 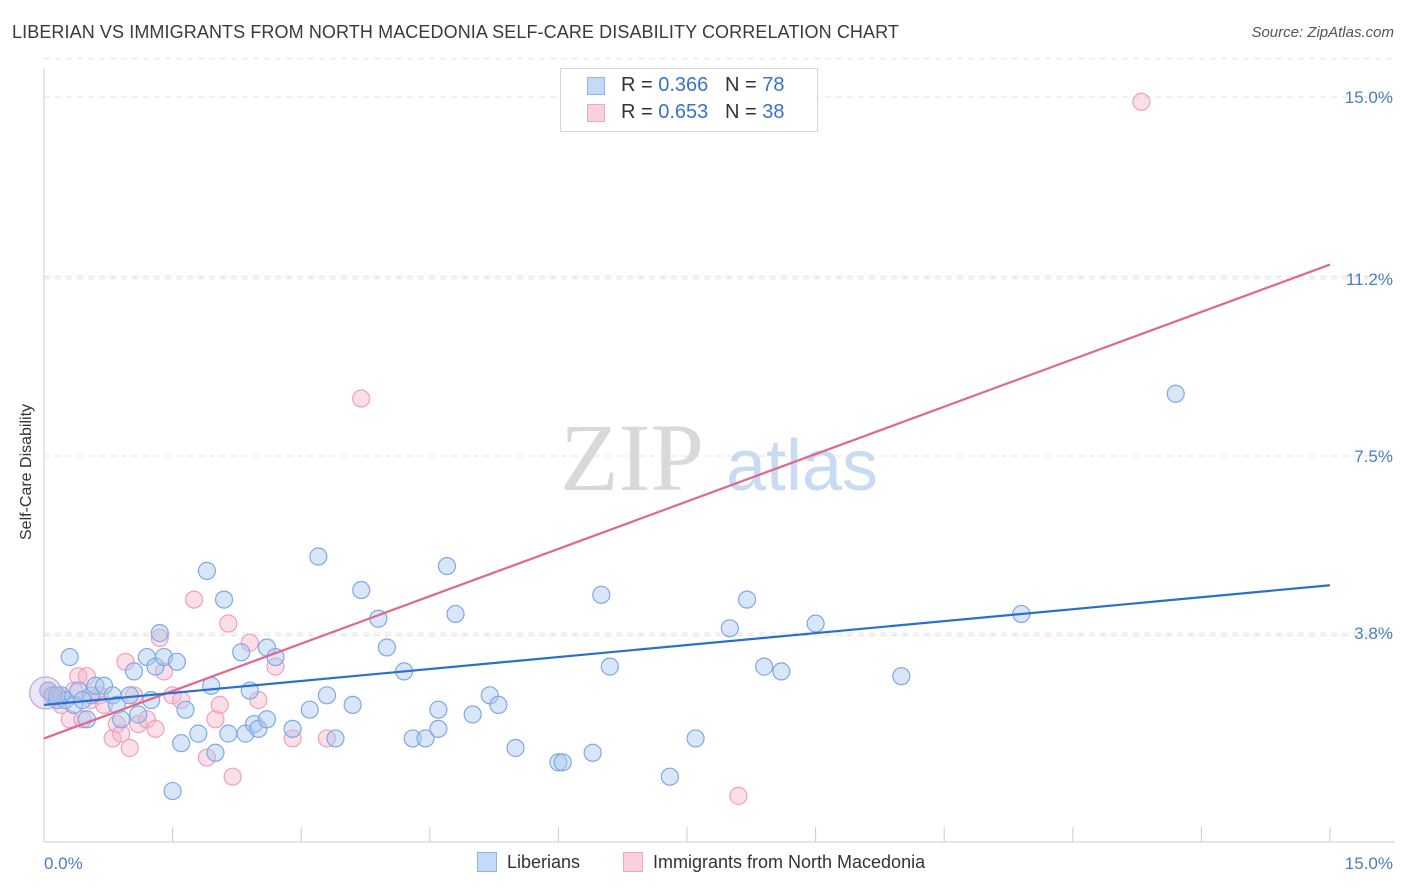 I want to click on x-tick-label: 15.0%, so click(x=1369, y=863).